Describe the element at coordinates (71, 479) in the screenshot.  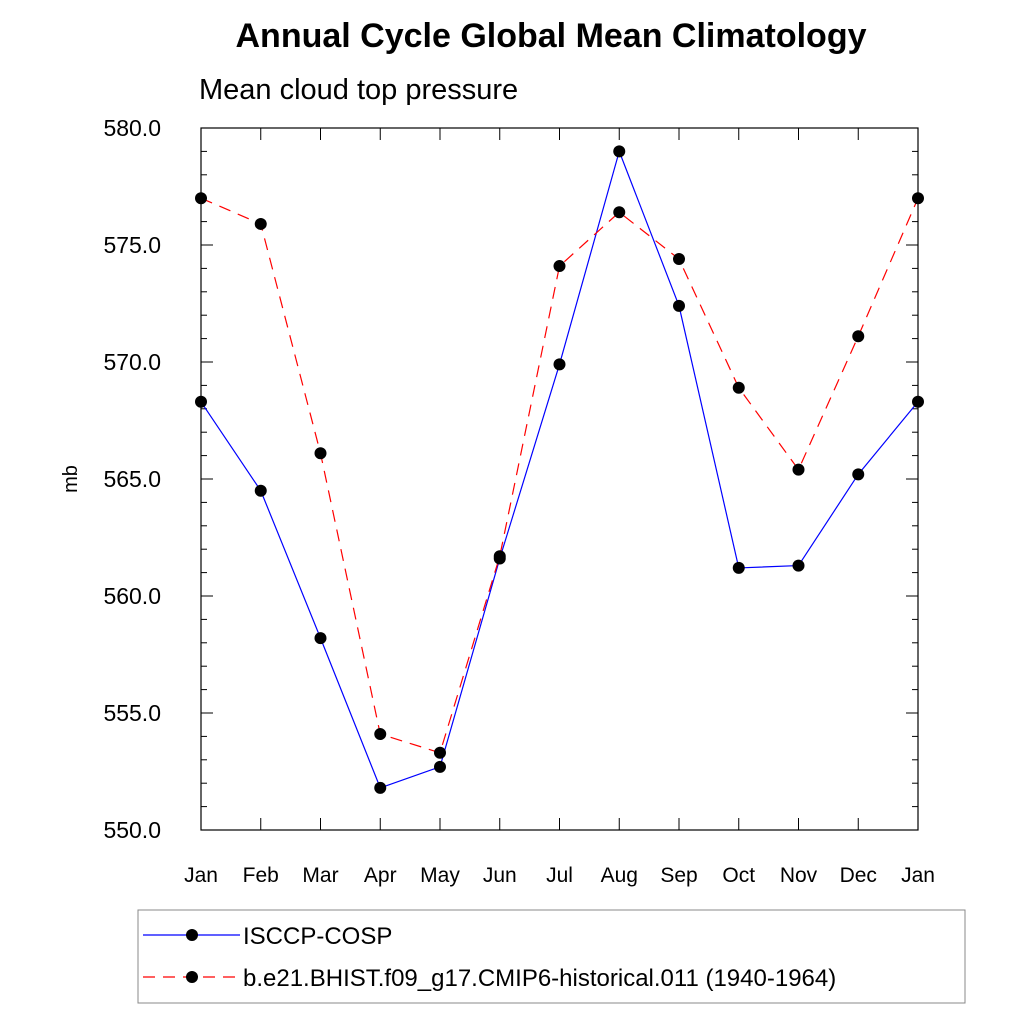
I see `y-axis-label: mb` at that location.